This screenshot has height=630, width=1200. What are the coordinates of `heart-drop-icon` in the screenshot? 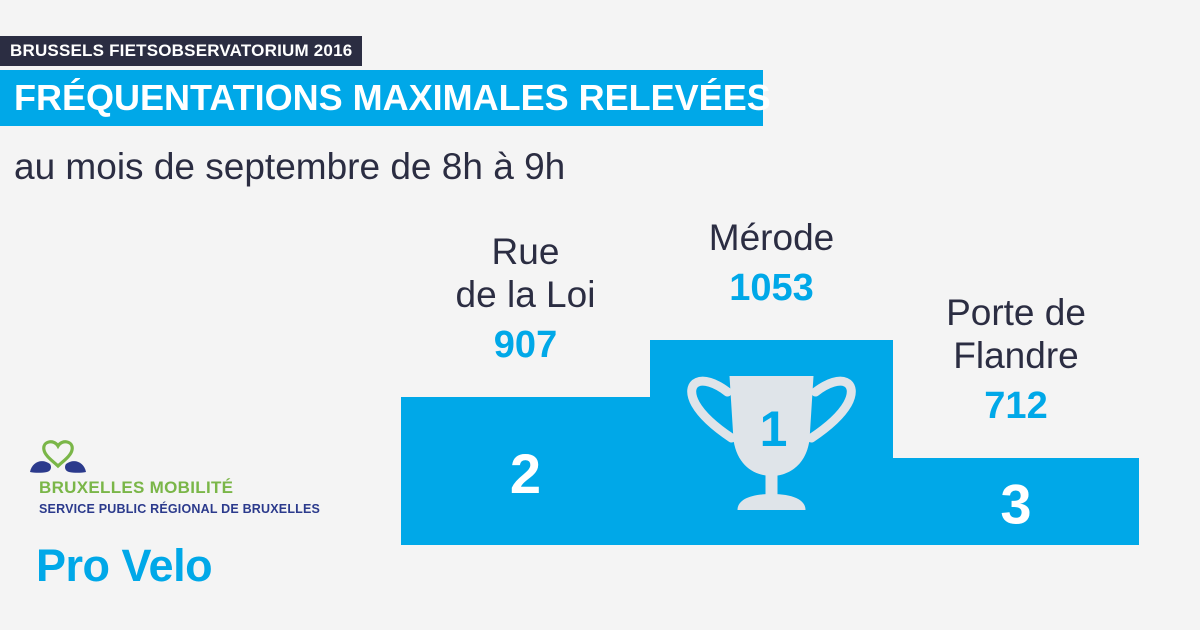 It's located at (58, 456).